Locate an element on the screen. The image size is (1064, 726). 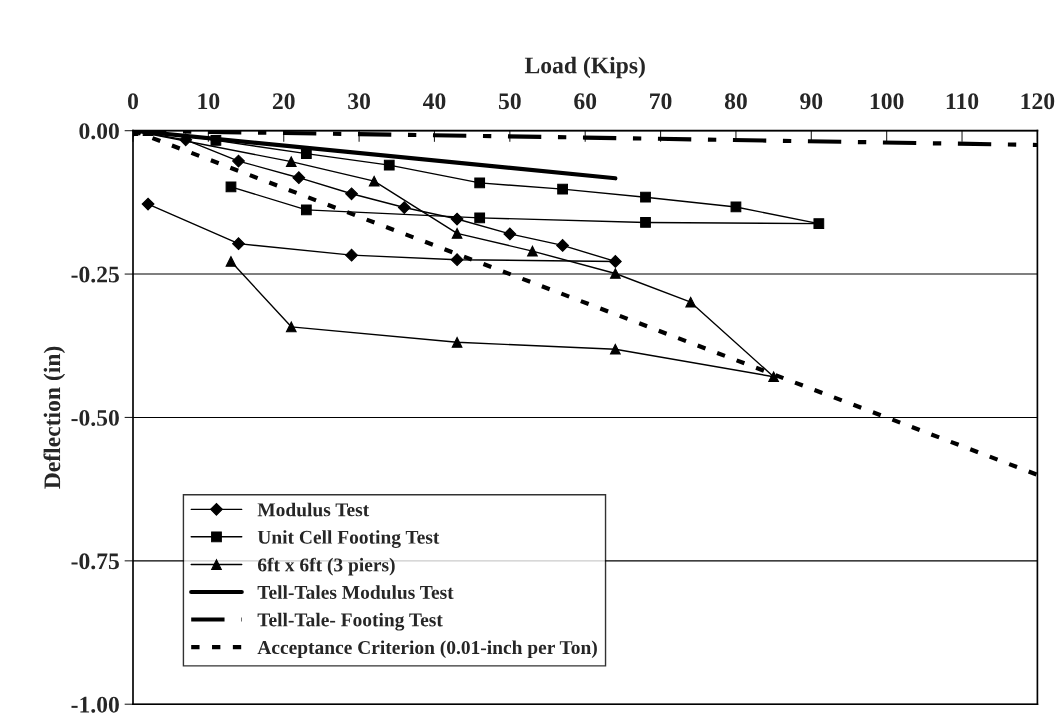
legend-label: Modulus Test is located at coordinates (313, 509).